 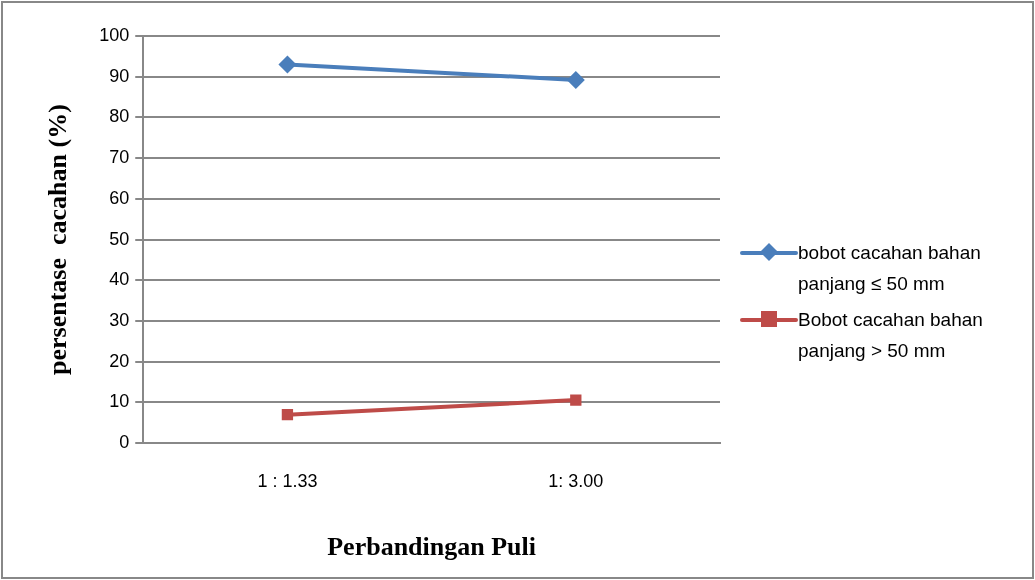 I want to click on y-tick-label: 10, so click(x=119, y=401).